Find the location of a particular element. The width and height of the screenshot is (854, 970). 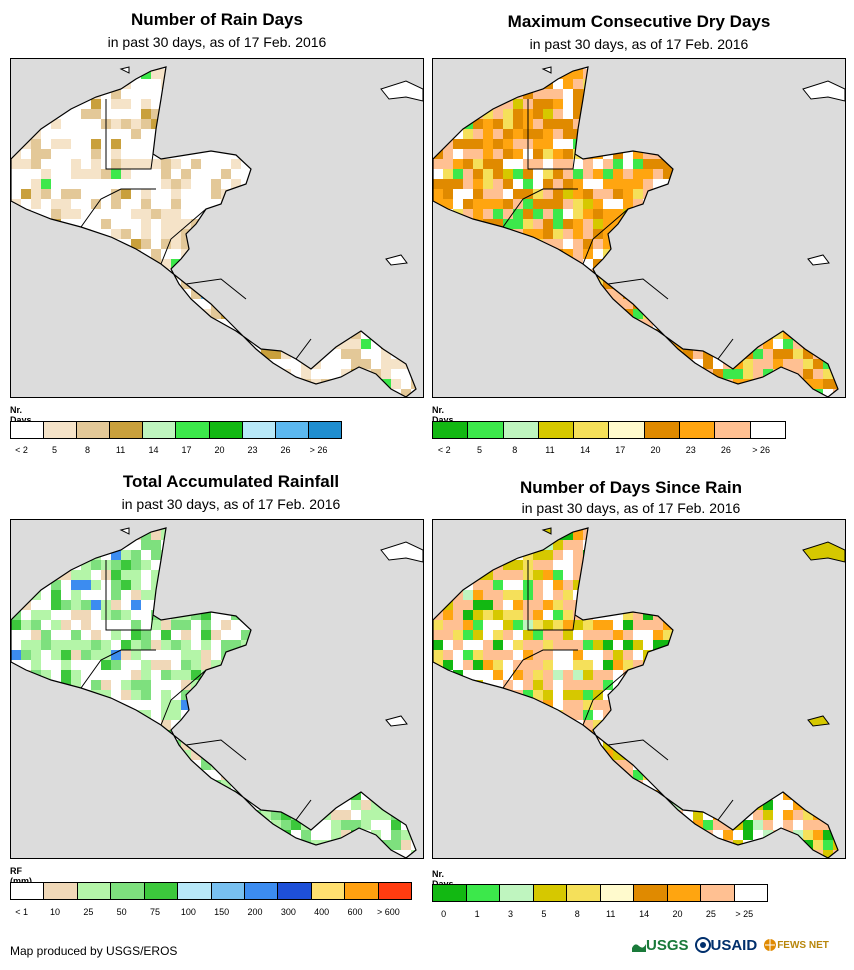

agency-logos: USGS USAID FEWS NET is located at coordinates (739, 945).